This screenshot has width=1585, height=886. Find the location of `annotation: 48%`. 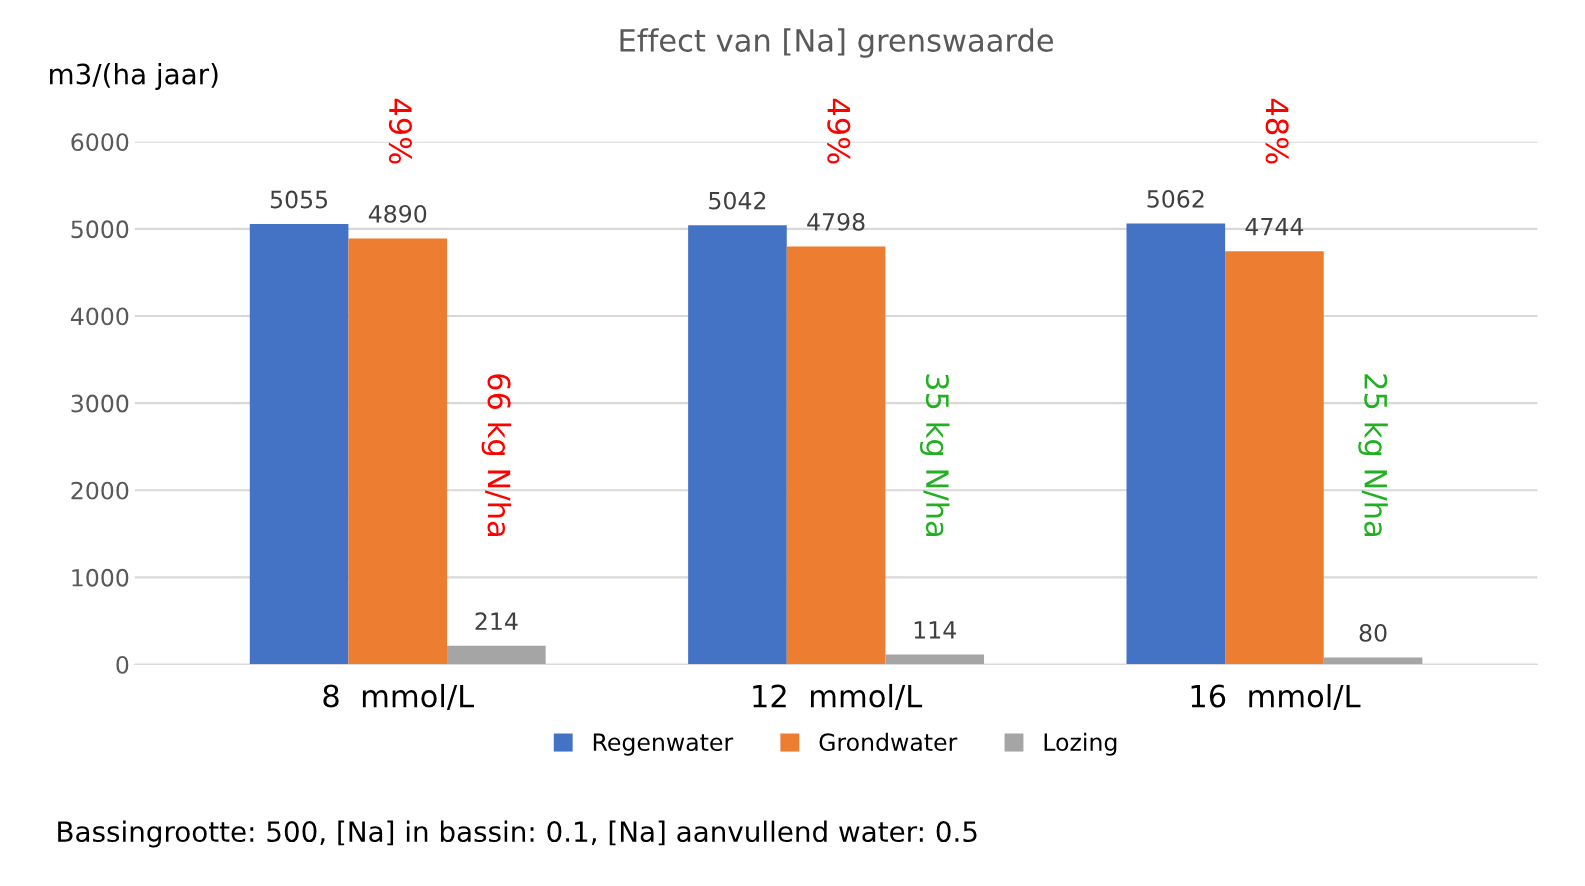

annotation: 48% is located at coordinates (1277, 131).